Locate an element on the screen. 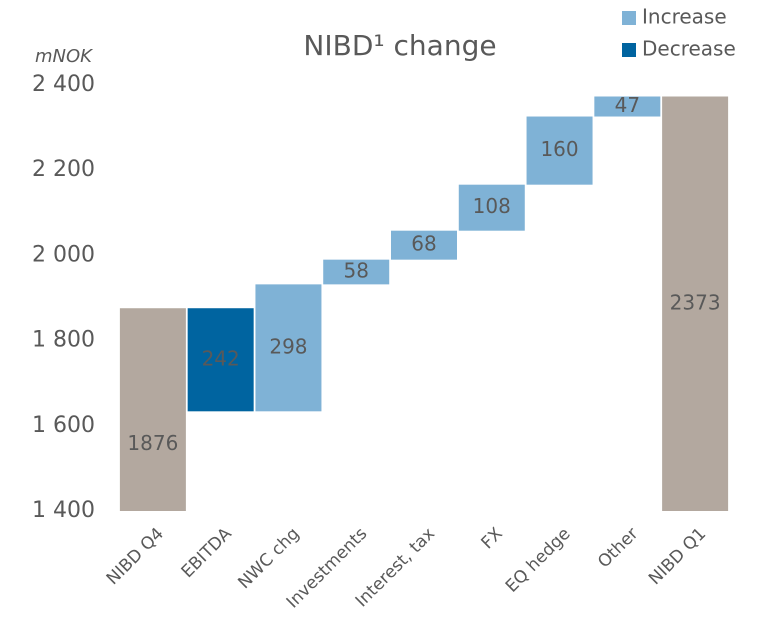 The width and height of the screenshot is (767, 637). data-label: 108 is located at coordinates (492, 206).